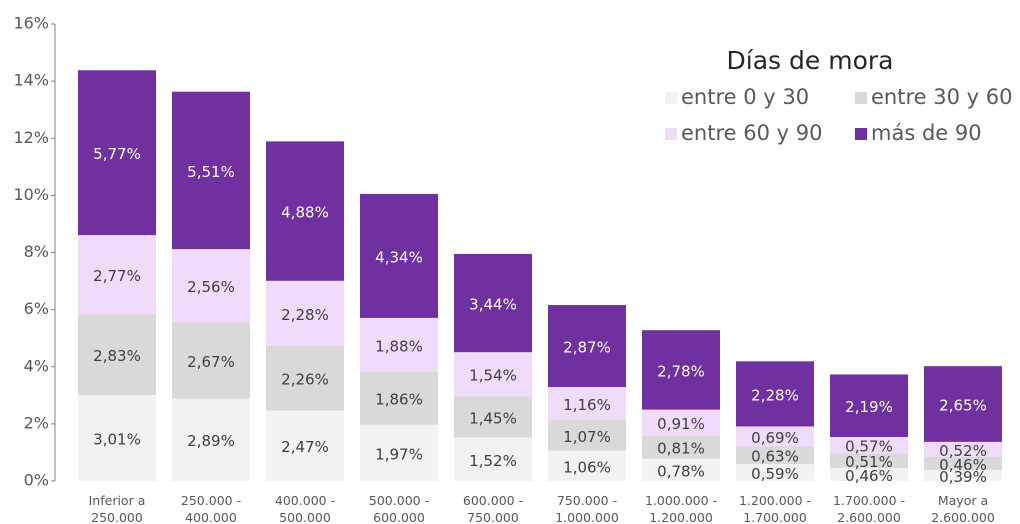  Describe the element at coordinates (941, 97) in the screenshot. I see `legend-label: entre 30 y 60` at that location.